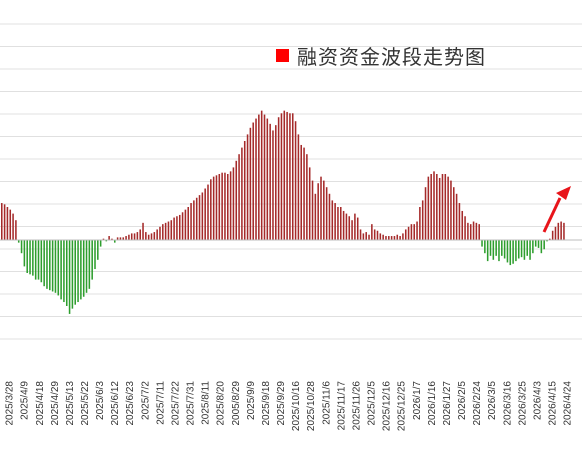 The height and width of the screenshot is (454, 582). I want to click on x-tick-label: 2026/3/16, so click(507, 403).